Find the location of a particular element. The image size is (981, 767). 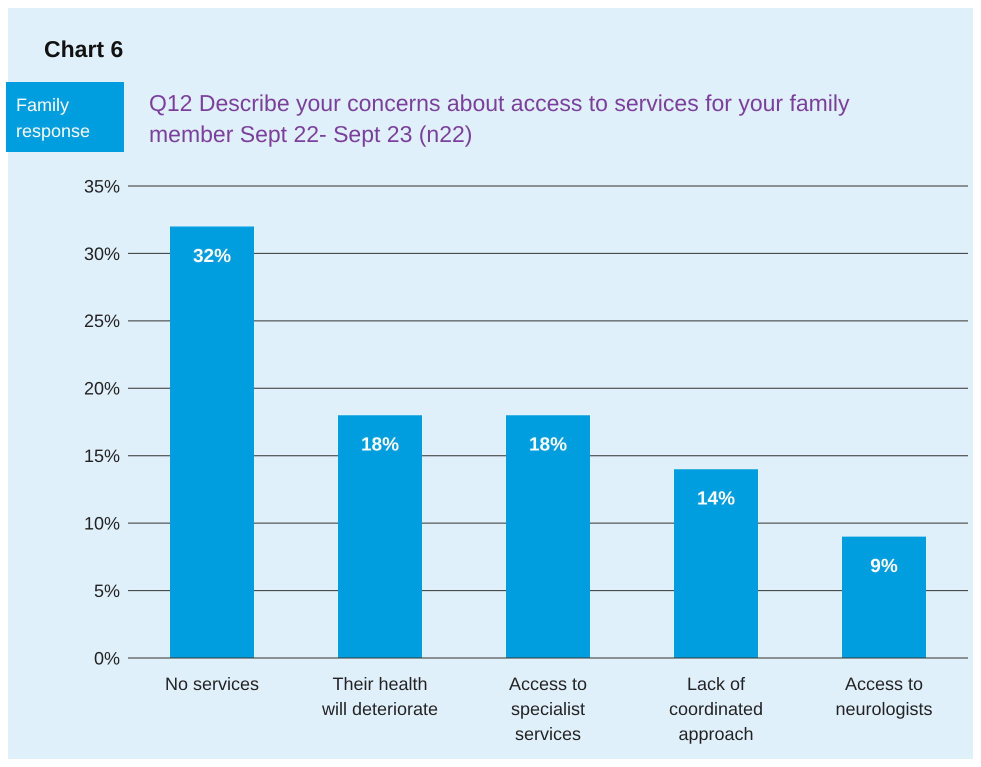

y-tick-label: 5% is located at coordinates (107, 590).